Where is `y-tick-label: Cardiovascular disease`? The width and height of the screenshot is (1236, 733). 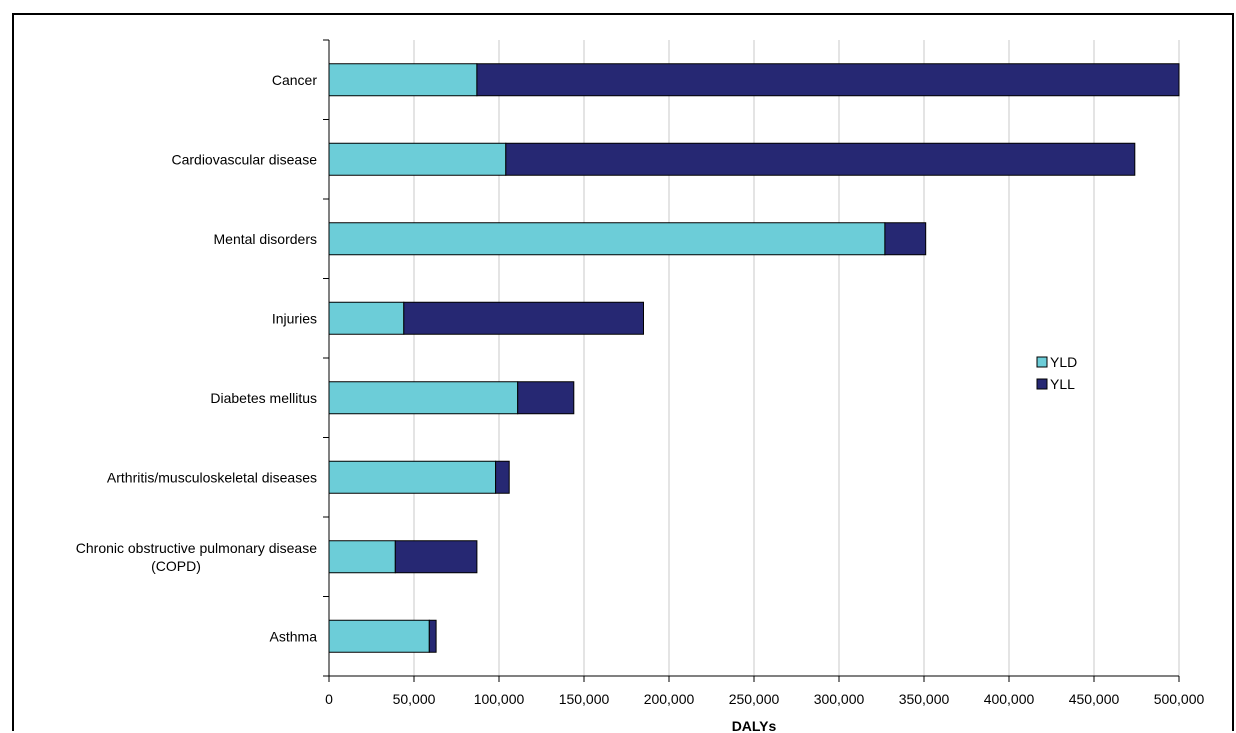 y-tick-label: Cardiovascular disease is located at coordinates (244, 159).